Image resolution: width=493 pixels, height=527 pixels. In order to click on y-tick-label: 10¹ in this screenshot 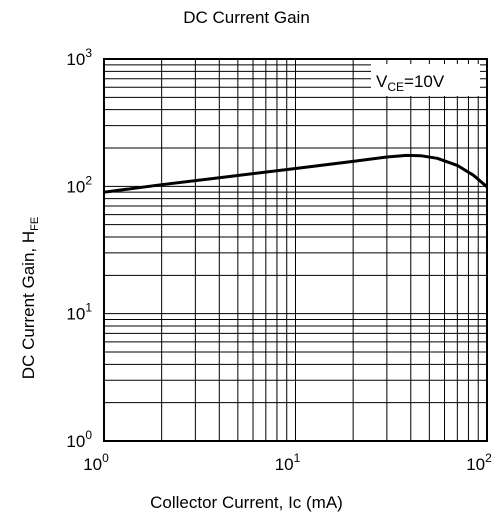, I will do `click(79, 312)`.